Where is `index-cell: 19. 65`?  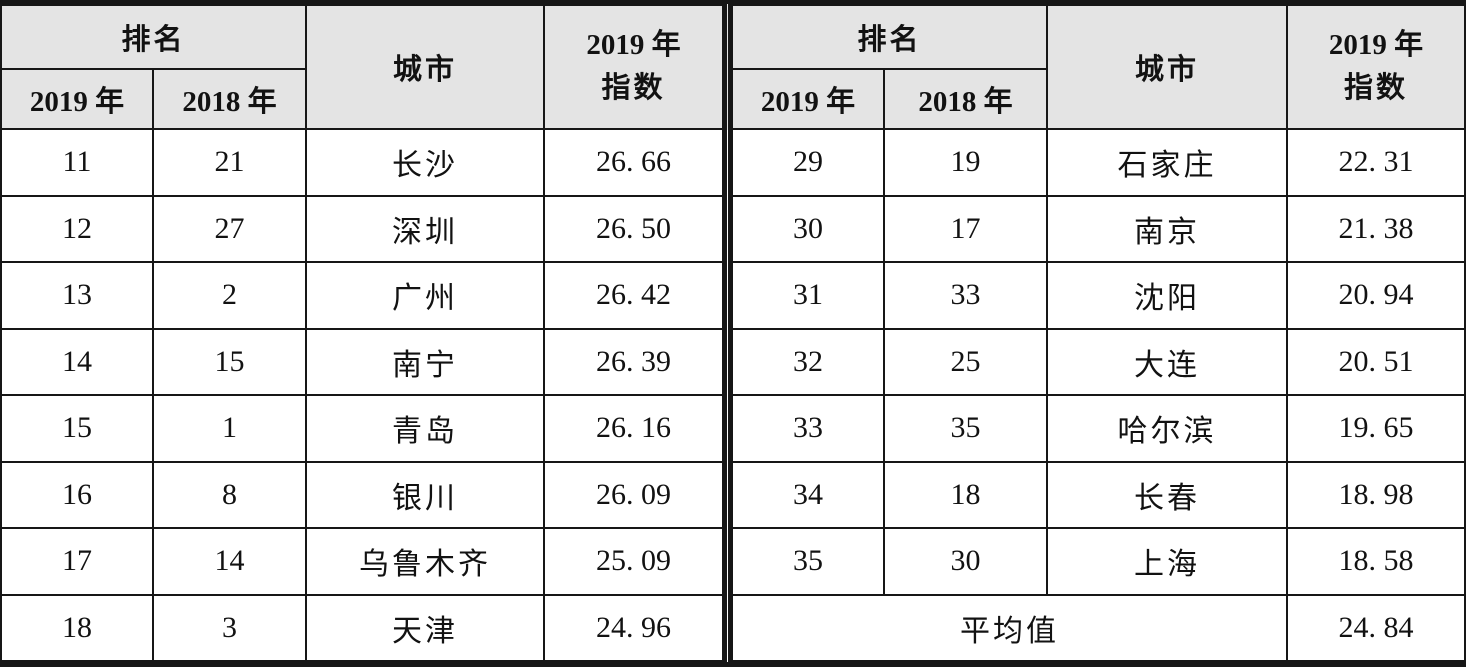
index-cell: 19. 65 is located at coordinates (1376, 428).